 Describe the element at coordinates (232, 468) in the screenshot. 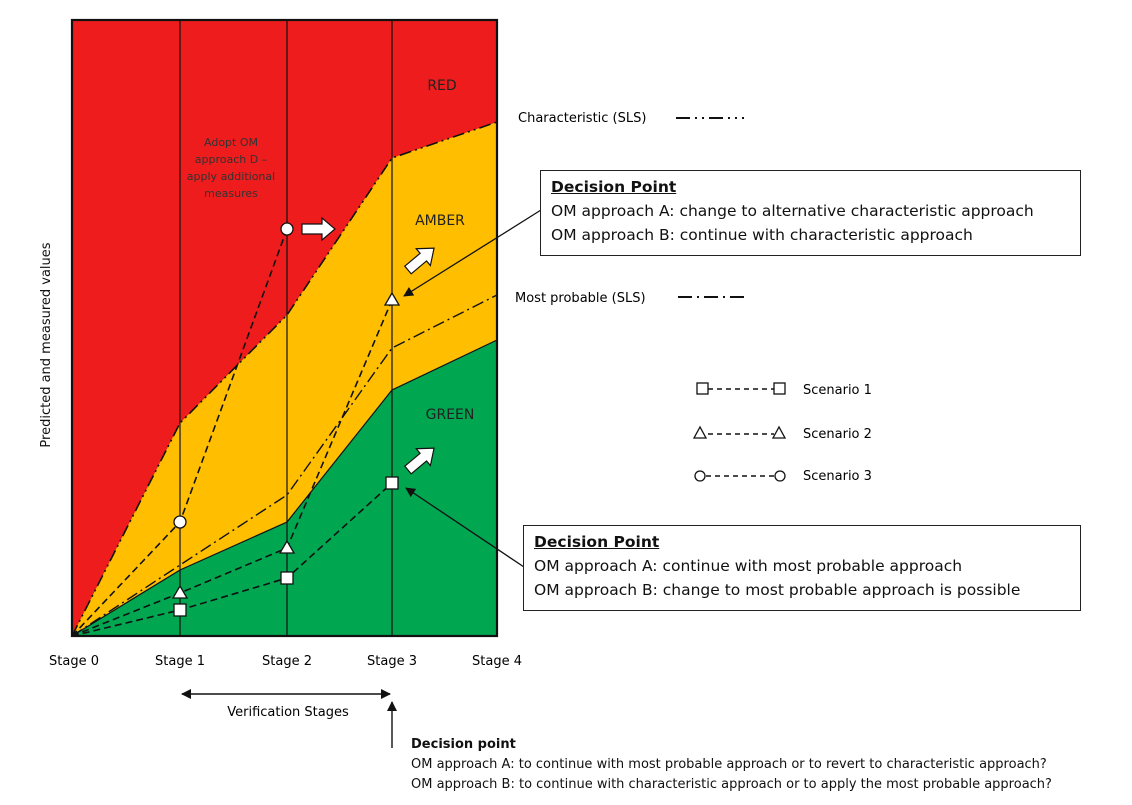

I see `scenario2-path` at that location.